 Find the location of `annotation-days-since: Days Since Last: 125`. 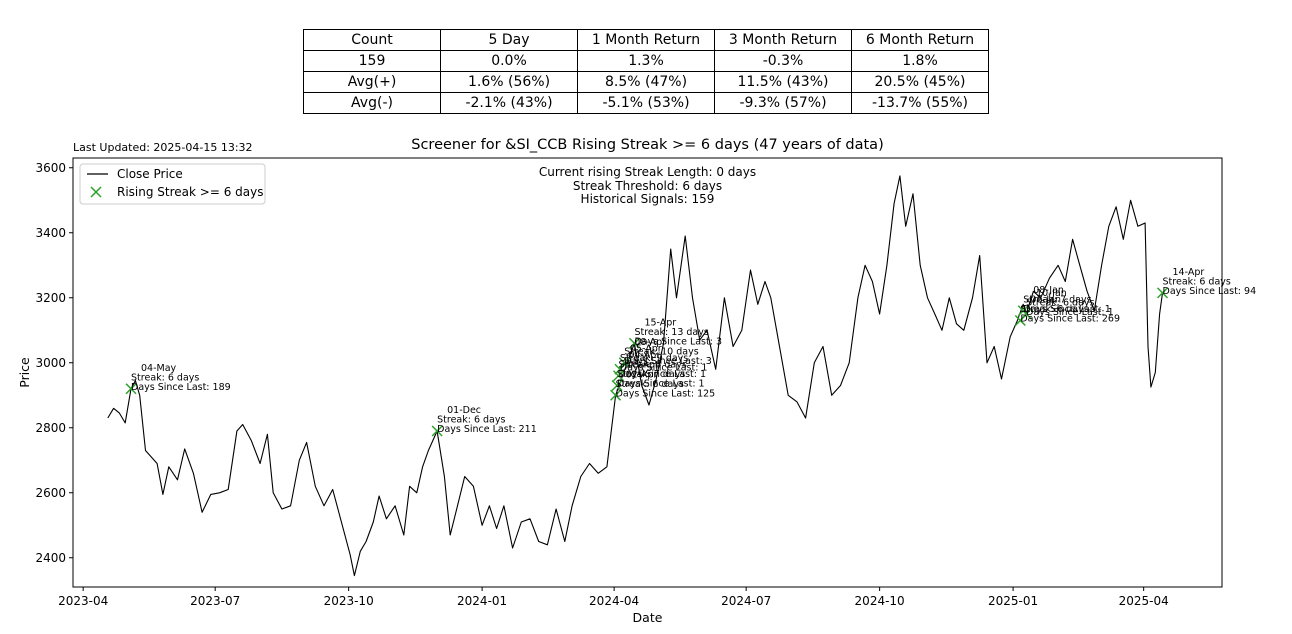

annotation-days-since: Days Since Last: 125 is located at coordinates (666, 393).